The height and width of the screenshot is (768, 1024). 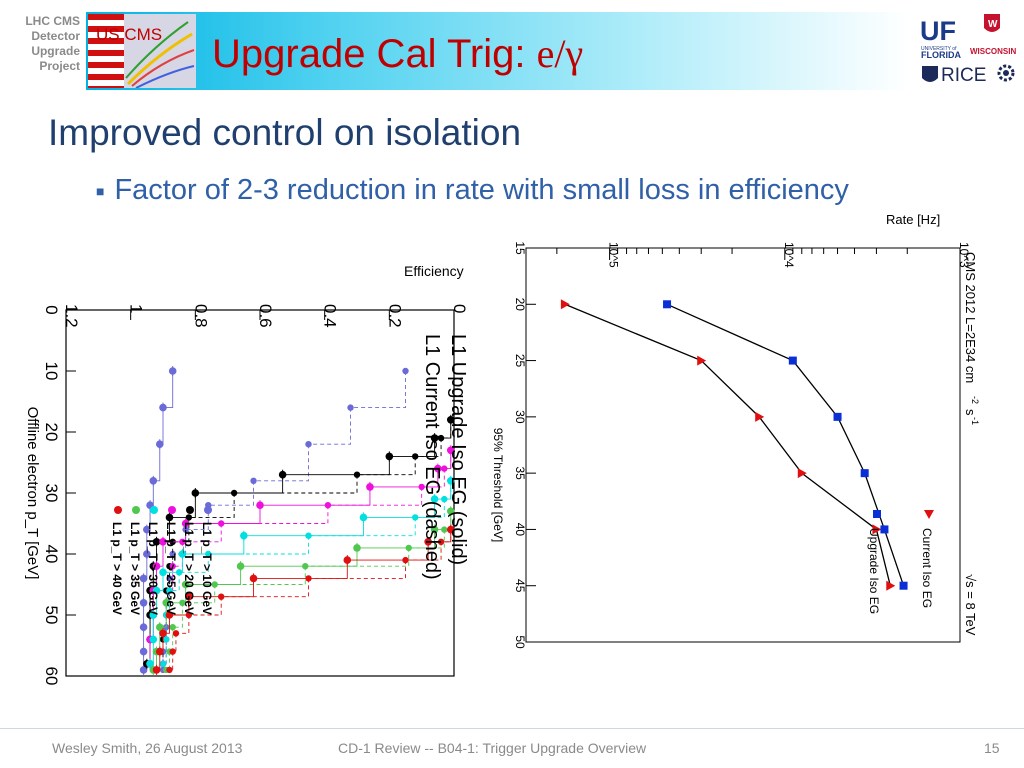 I want to click on pt-axis-label: Offline electron p_T [GeV], so click(x=32, y=493).